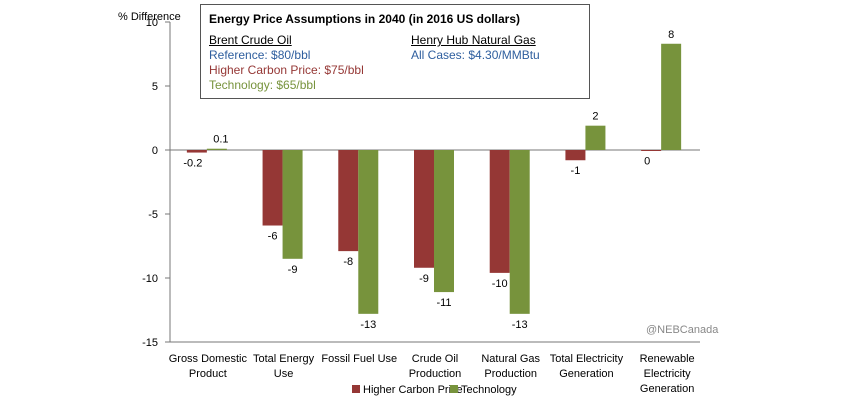  I want to click on data-label: 2, so click(595, 117).